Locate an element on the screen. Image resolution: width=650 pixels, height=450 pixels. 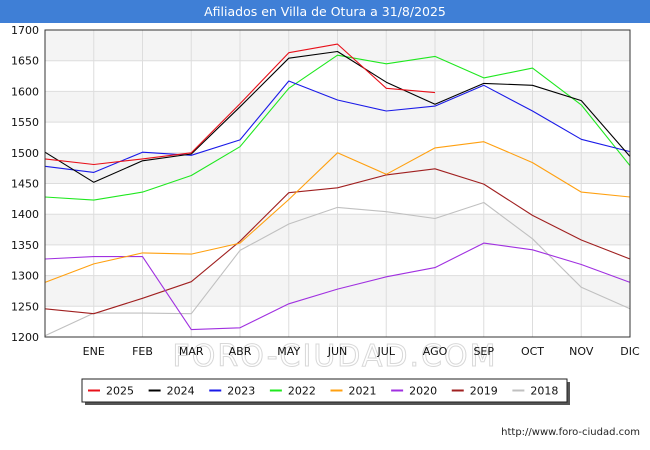
x-tick-label: DIC is located at coordinates (630, 351).